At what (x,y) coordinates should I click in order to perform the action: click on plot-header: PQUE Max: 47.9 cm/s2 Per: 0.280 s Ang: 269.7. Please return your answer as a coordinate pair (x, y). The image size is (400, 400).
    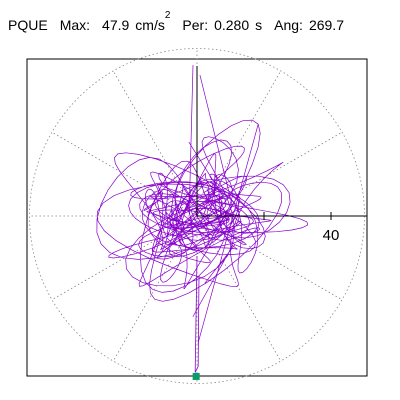
    Looking at the image, I should click on (176, 22).